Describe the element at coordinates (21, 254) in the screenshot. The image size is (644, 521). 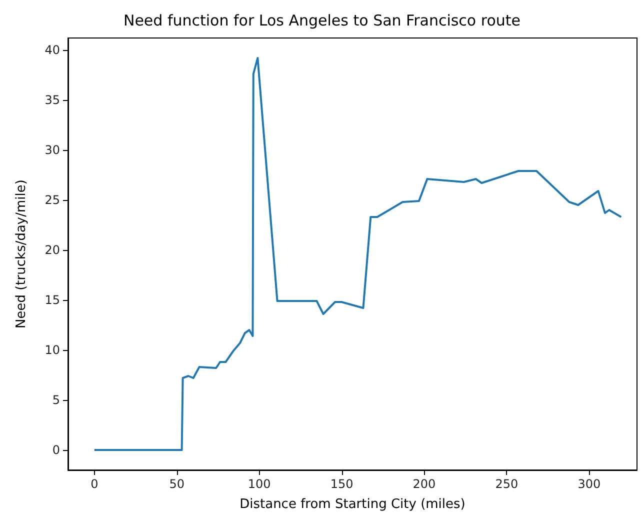
I see `y-axis-title: Need (trucks/day/mile)` at that location.